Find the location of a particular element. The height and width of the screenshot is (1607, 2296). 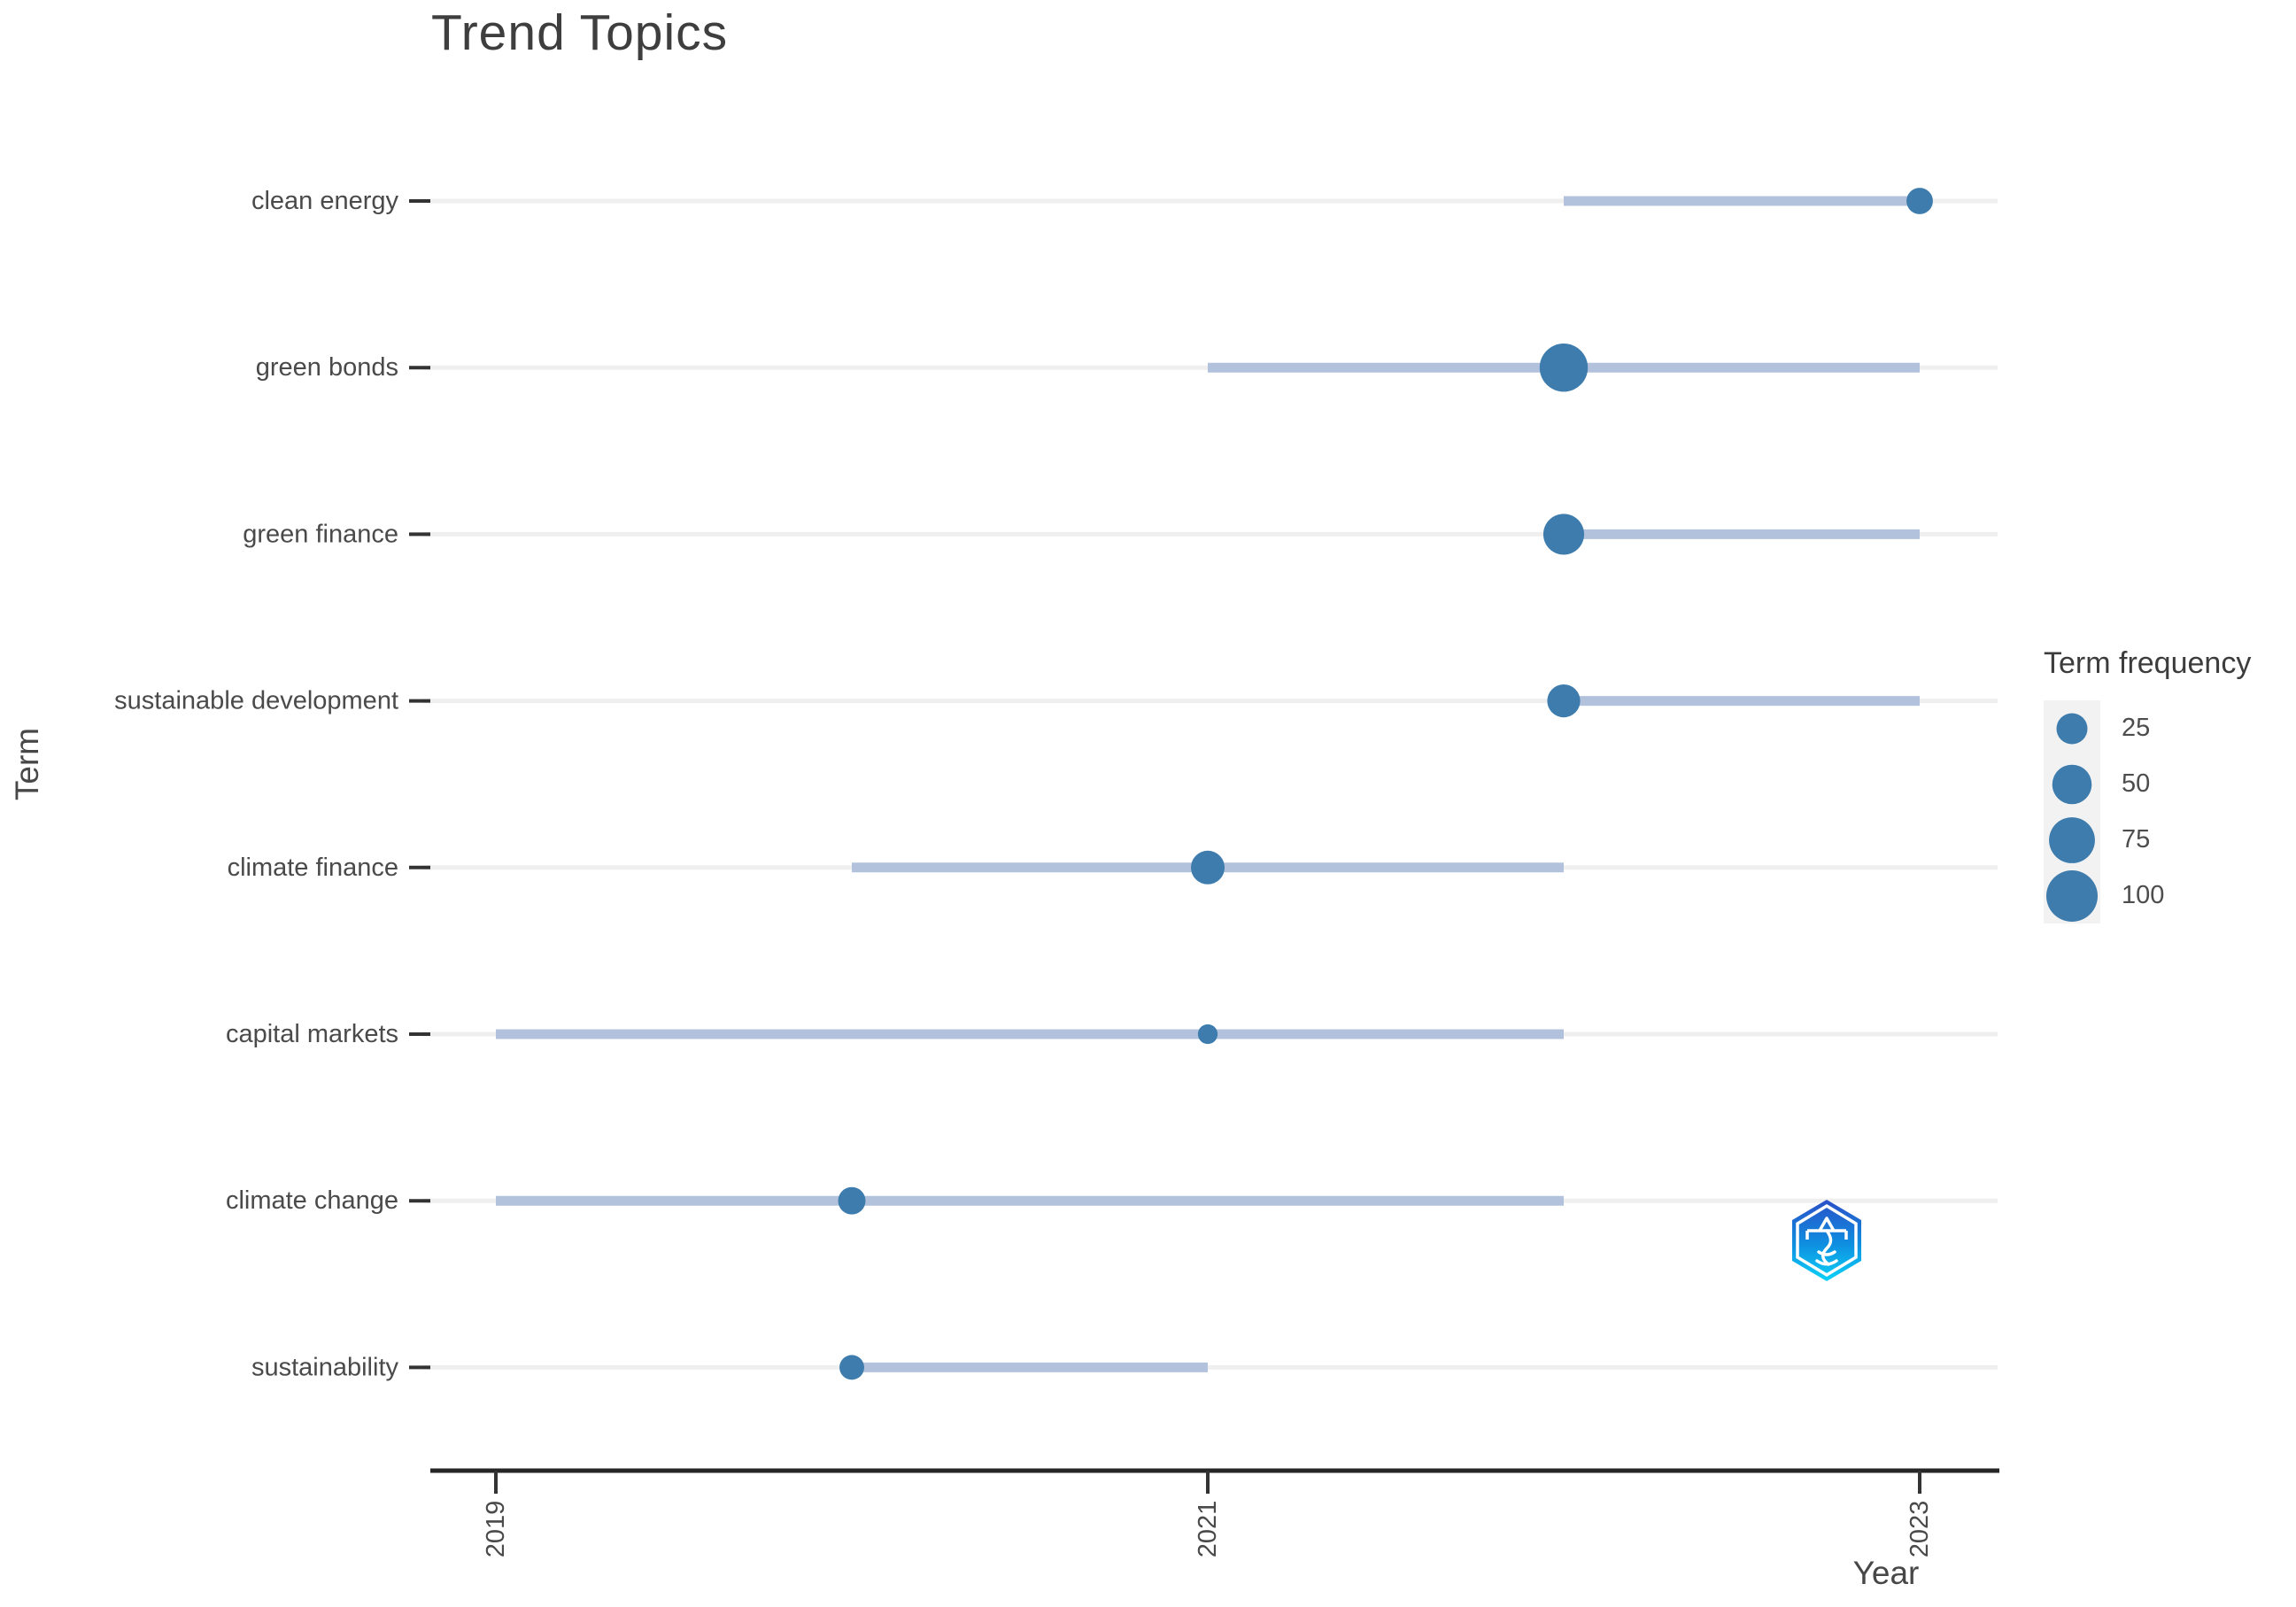

legend-value-label: 25 is located at coordinates (2136, 728).